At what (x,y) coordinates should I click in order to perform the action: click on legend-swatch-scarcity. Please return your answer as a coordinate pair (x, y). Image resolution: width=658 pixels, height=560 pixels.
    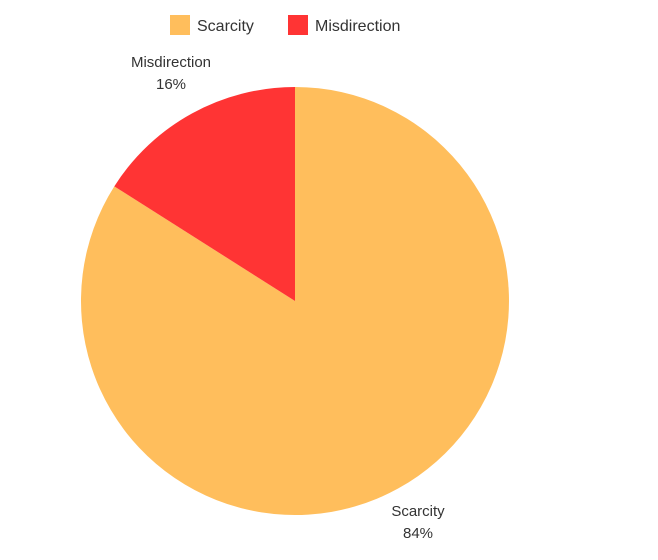
    Looking at the image, I should click on (180, 25).